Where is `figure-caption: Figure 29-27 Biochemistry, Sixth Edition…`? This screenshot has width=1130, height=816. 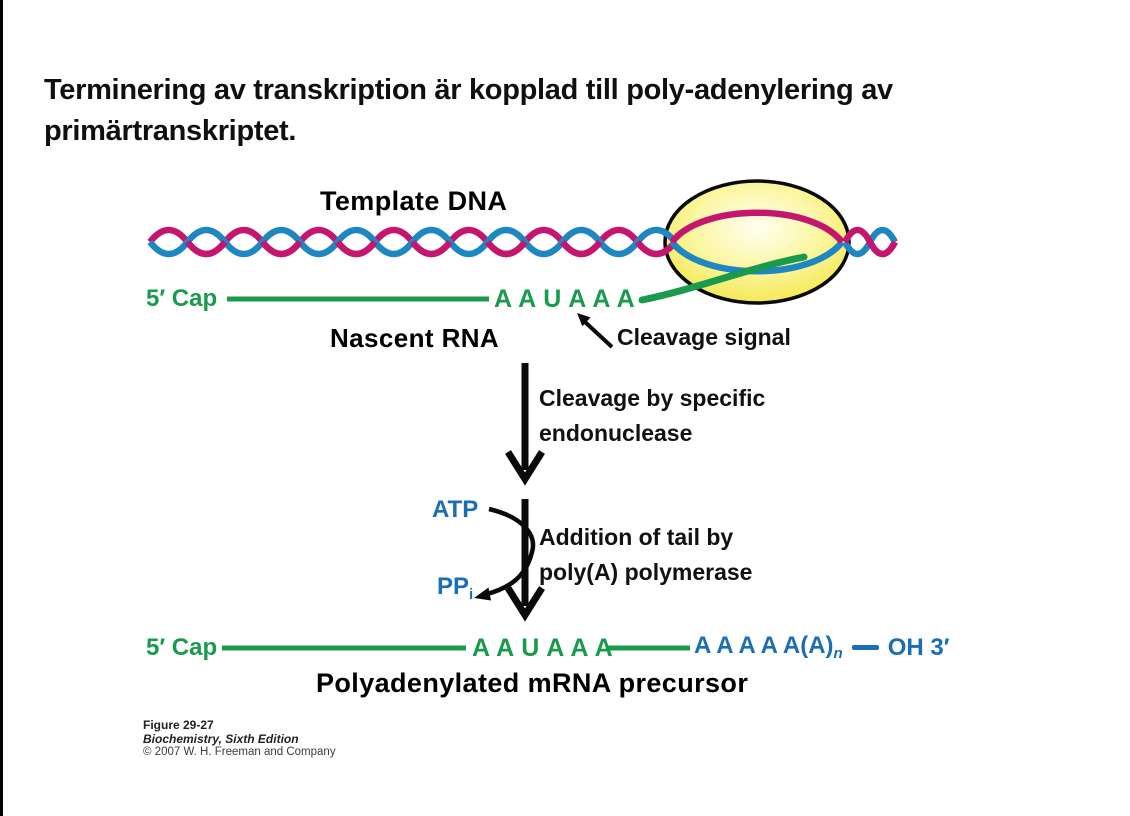
figure-caption: Figure 29-27 Biochemistry, Sixth Edition… is located at coordinates (239, 739).